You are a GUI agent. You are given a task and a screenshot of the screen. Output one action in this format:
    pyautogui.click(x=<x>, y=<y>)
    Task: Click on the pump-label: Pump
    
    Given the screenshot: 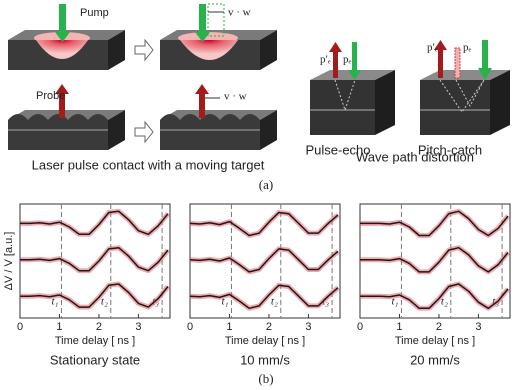 What is the action you would take?
    pyautogui.click(x=94, y=13)
    